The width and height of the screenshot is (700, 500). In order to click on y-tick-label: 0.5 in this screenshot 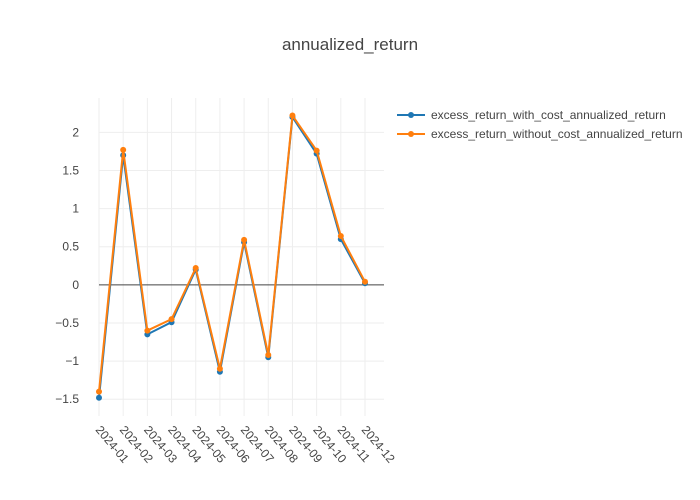, I will do `click(70, 247)`.